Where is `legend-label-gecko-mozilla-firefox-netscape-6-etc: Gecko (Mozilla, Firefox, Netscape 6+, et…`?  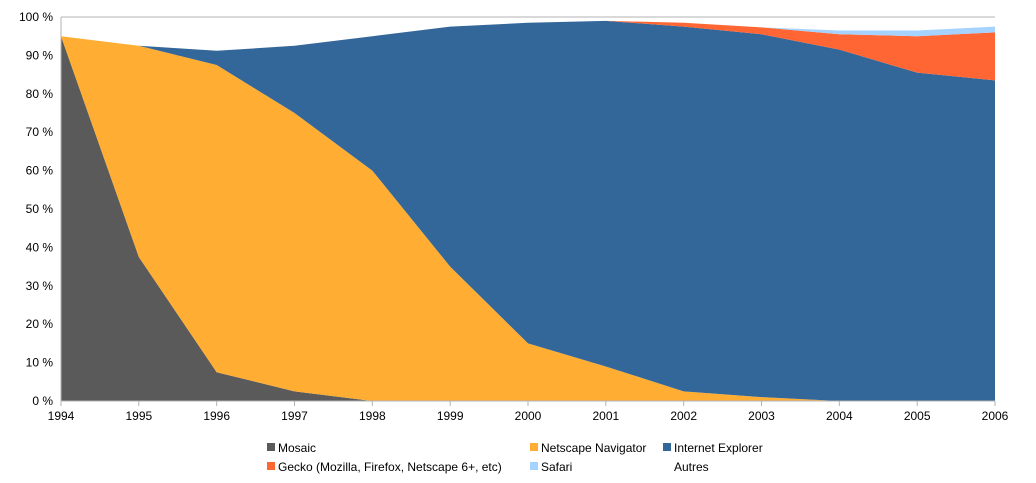
legend-label-gecko-mozilla-firefox-netscape-6-etc: Gecko (Mozilla, Firefox, Netscape 6+, et… is located at coordinates (390, 467).